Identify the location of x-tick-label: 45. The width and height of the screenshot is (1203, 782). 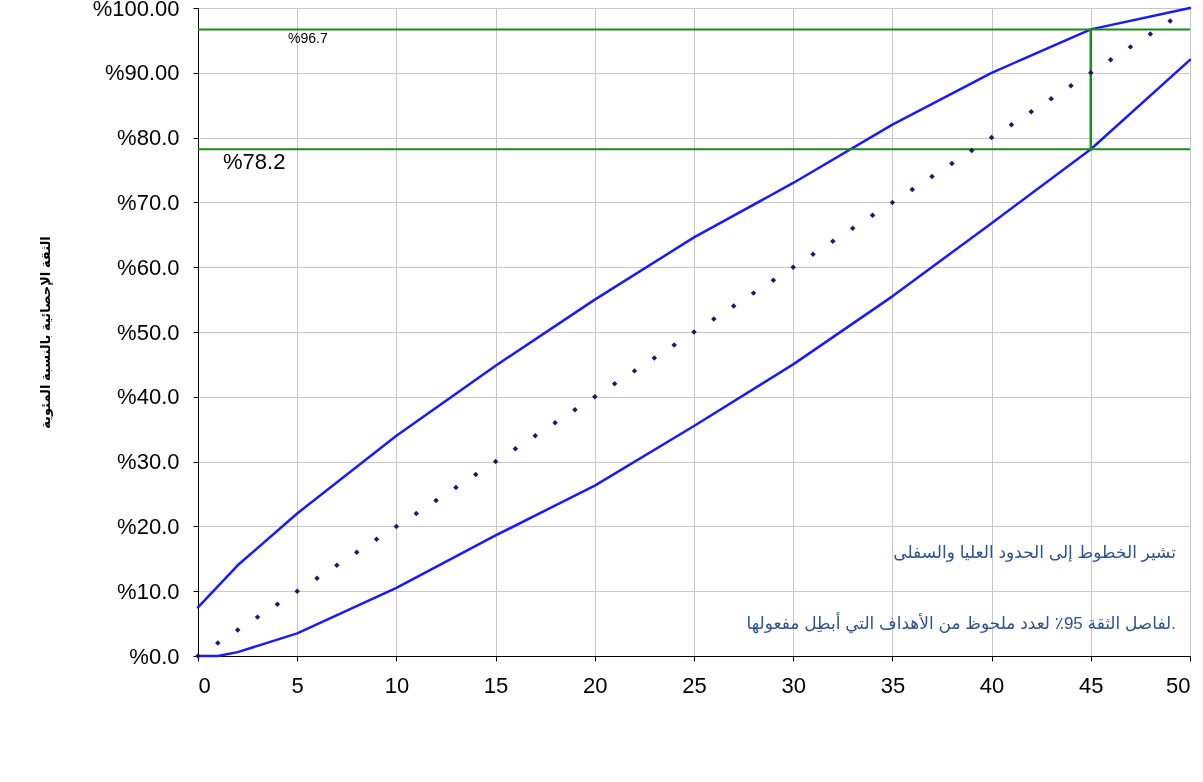
(1091, 685).